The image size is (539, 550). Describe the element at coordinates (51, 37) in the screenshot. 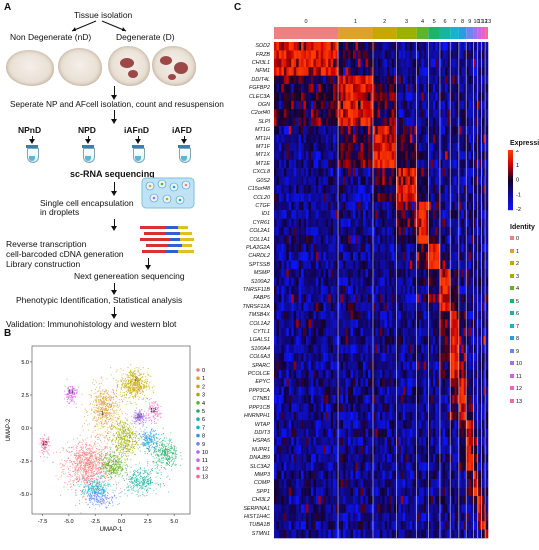

I see `non-degenerate-label: Non Degenerate (nD)` at that location.